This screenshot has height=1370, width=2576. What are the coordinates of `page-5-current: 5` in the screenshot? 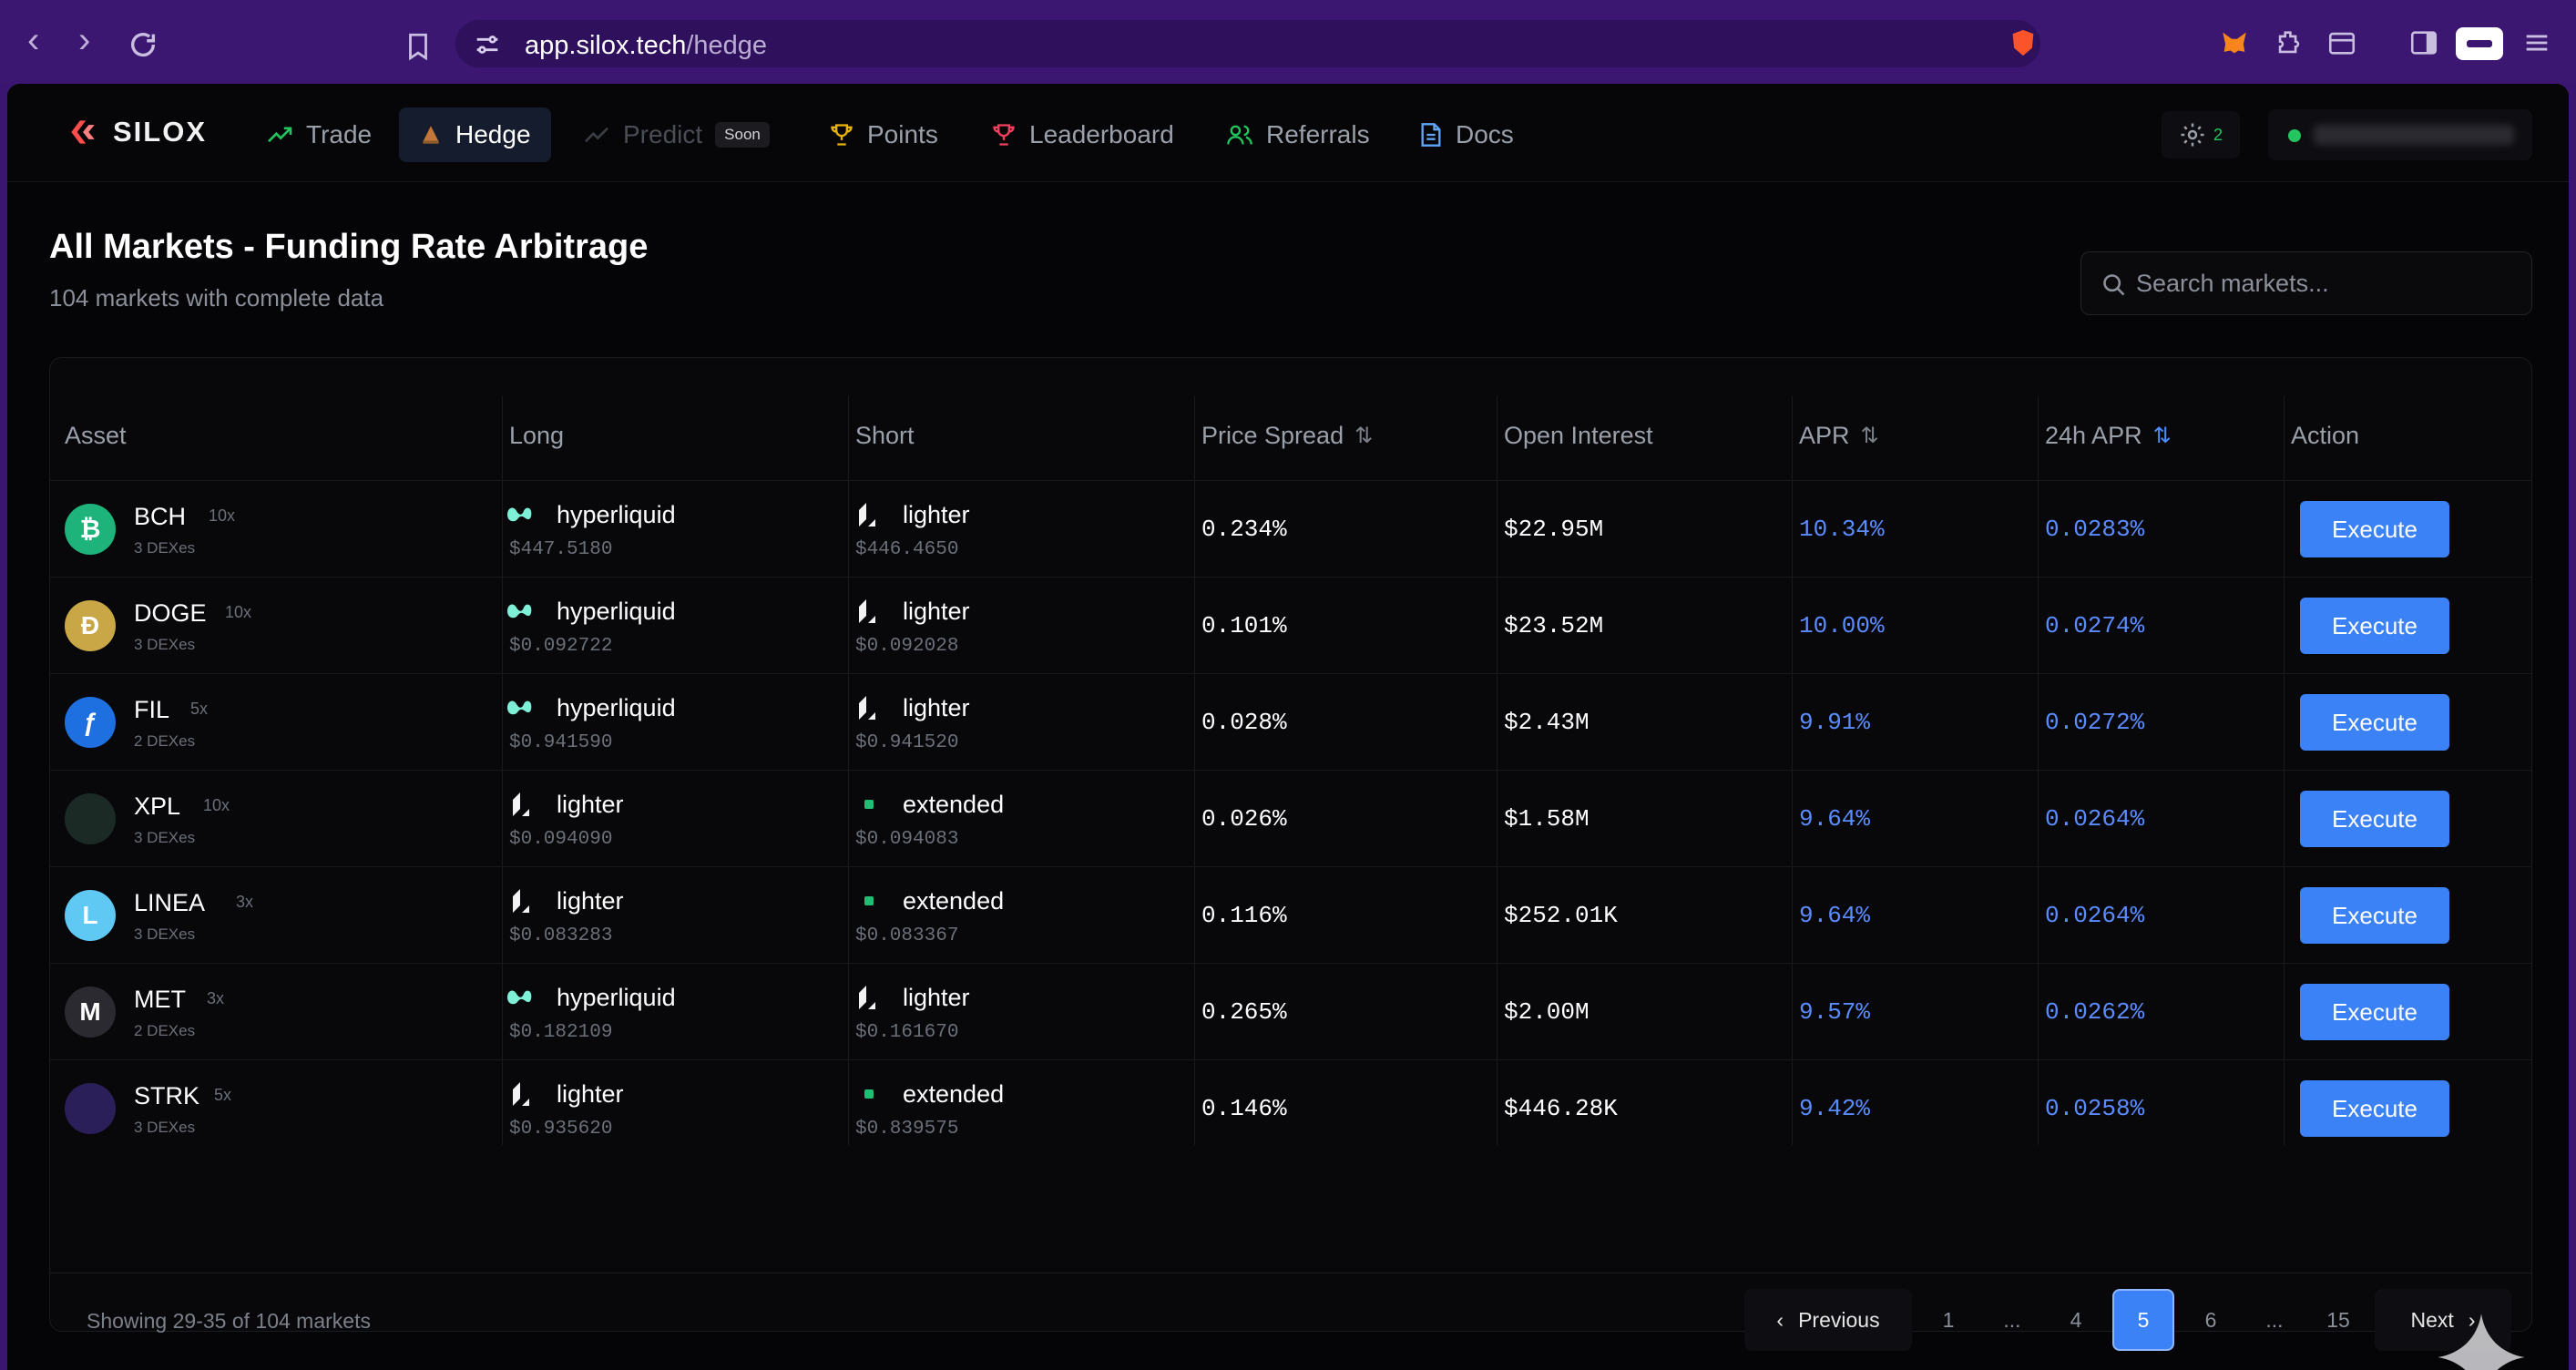 It's located at (2143, 1320).